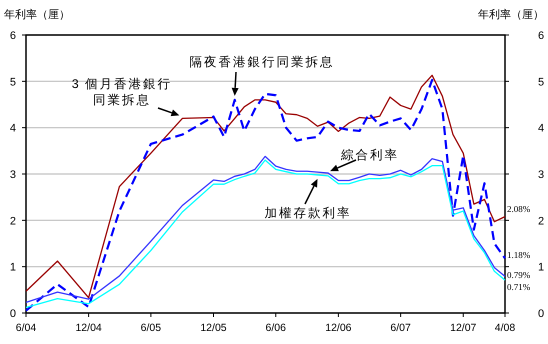  Describe the element at coordinates (13, 221) in the screenshot. I see `y-tick-label: 2` at that location.